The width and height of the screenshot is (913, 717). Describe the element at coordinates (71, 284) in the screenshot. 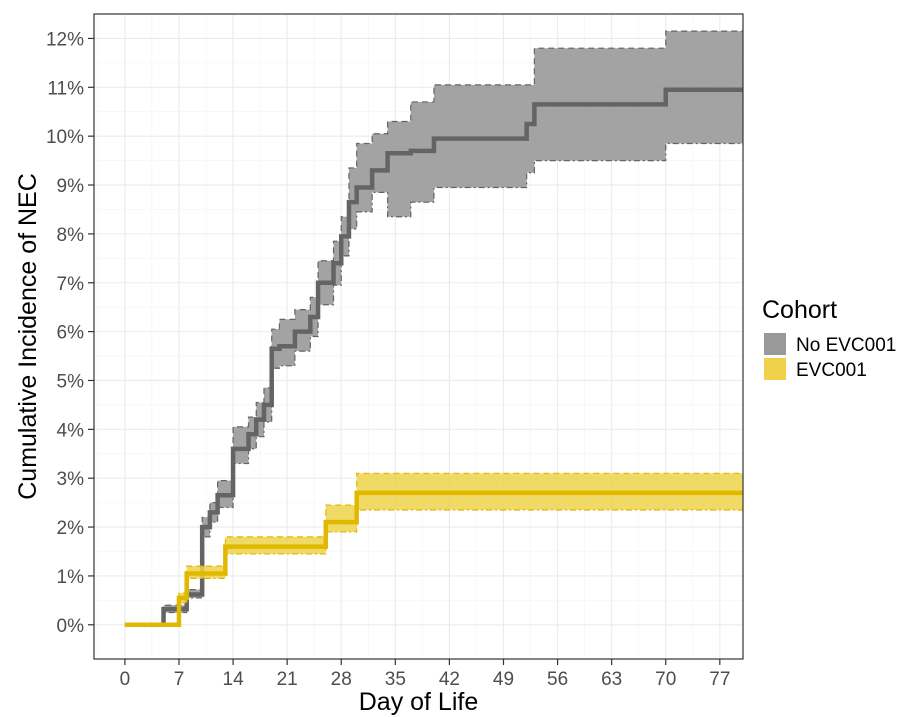

I see `y-tick-label: 7%` at that location.